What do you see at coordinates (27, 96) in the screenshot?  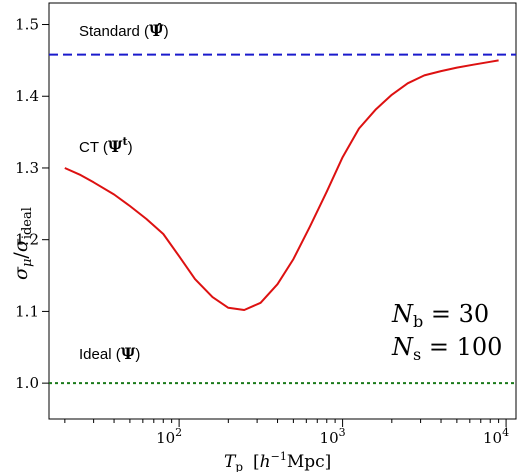 I see `y-tick-label: 1.4` at bounding box center [27, 96].